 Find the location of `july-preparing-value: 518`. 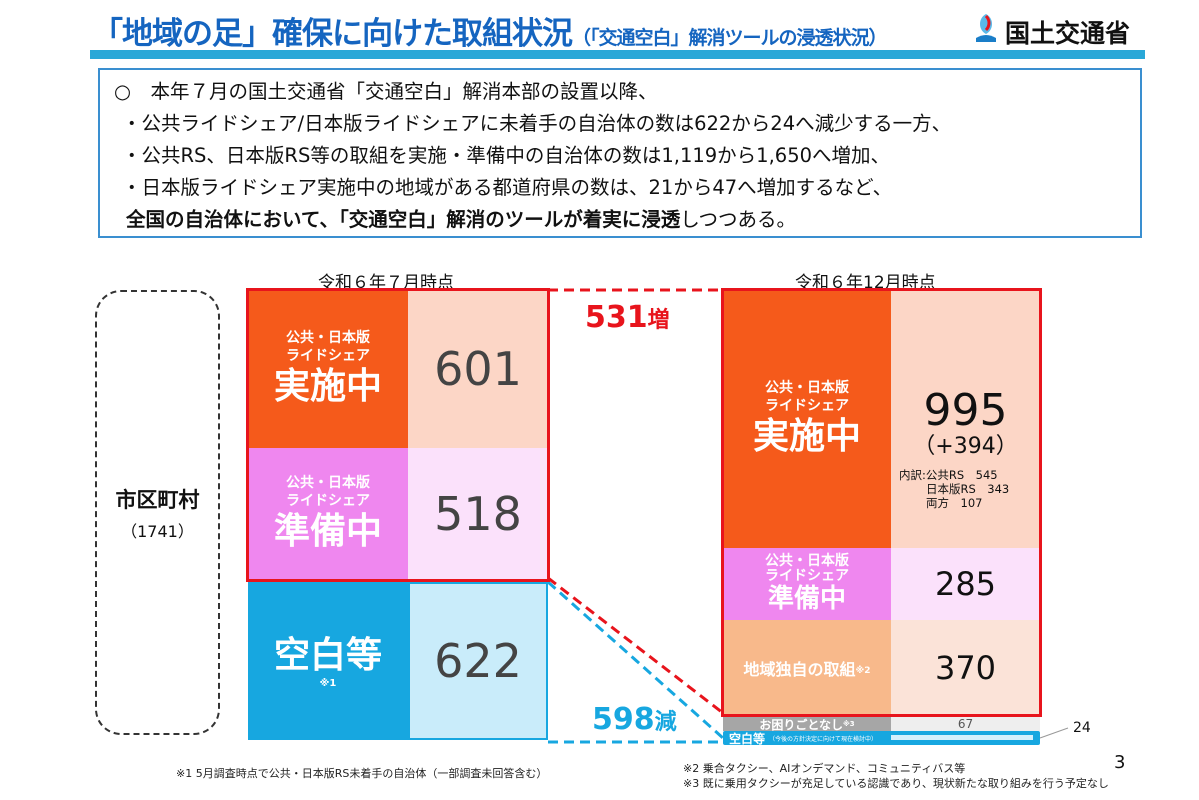

july-preparing-value: 518 is located at coordinates (478, 514).